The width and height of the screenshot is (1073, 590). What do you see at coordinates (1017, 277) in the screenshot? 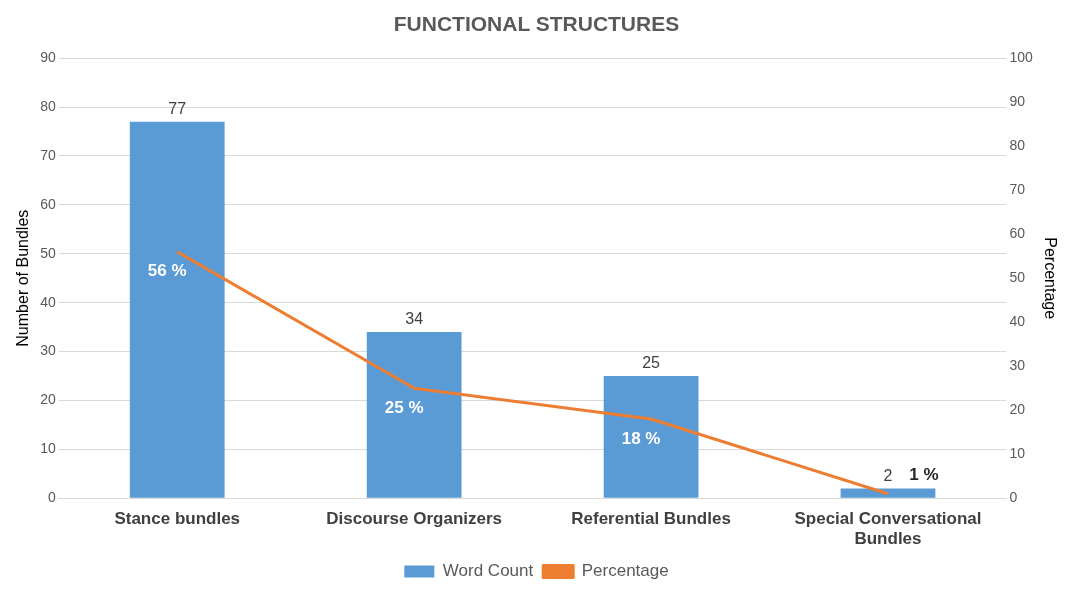
I see `y2-tick-label: 50` at bounding box center [1017, 277].